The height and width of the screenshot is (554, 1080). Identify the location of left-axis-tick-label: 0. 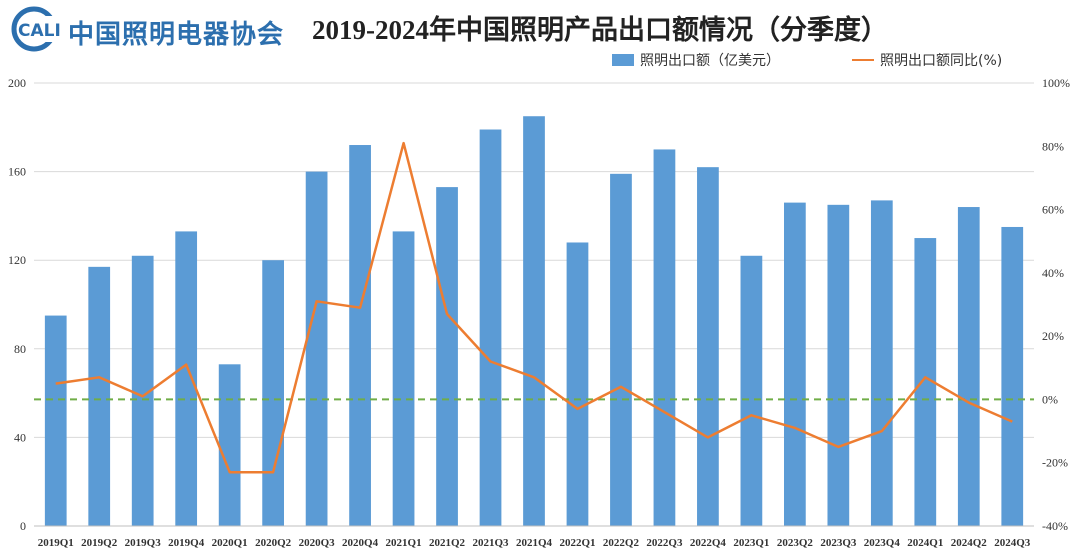
(23, 526).